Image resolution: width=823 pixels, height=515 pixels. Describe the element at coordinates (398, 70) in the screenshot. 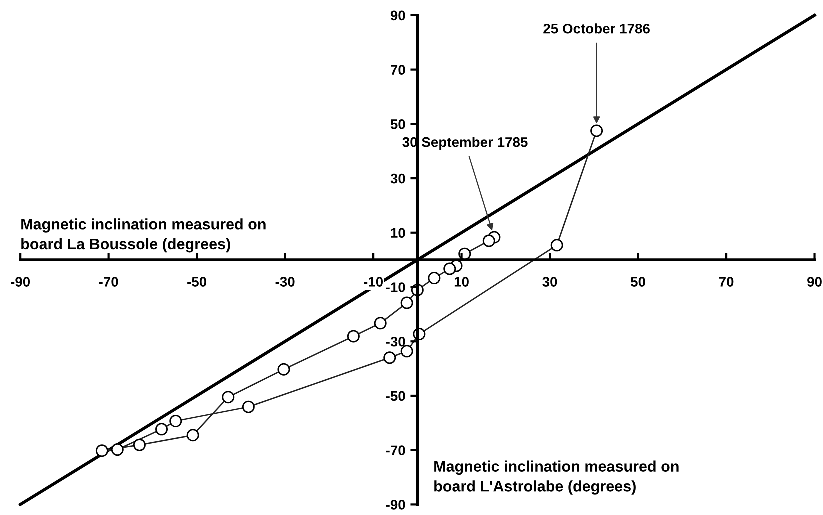

I see `y-tick-label: 70` at that location.